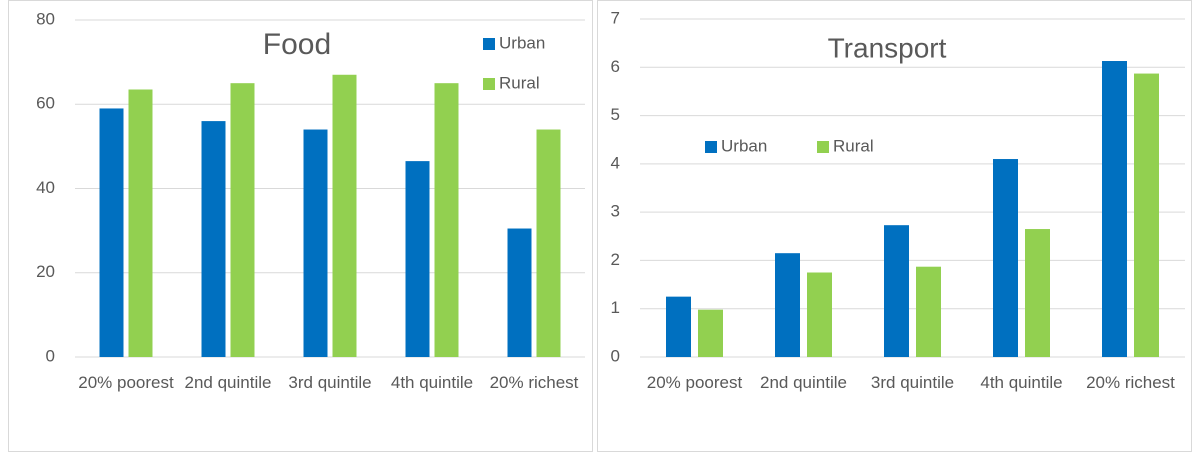 The height and width of the screenshot is (453, 1192). I want to click on y-tick-label: 6, so click(615, 66).